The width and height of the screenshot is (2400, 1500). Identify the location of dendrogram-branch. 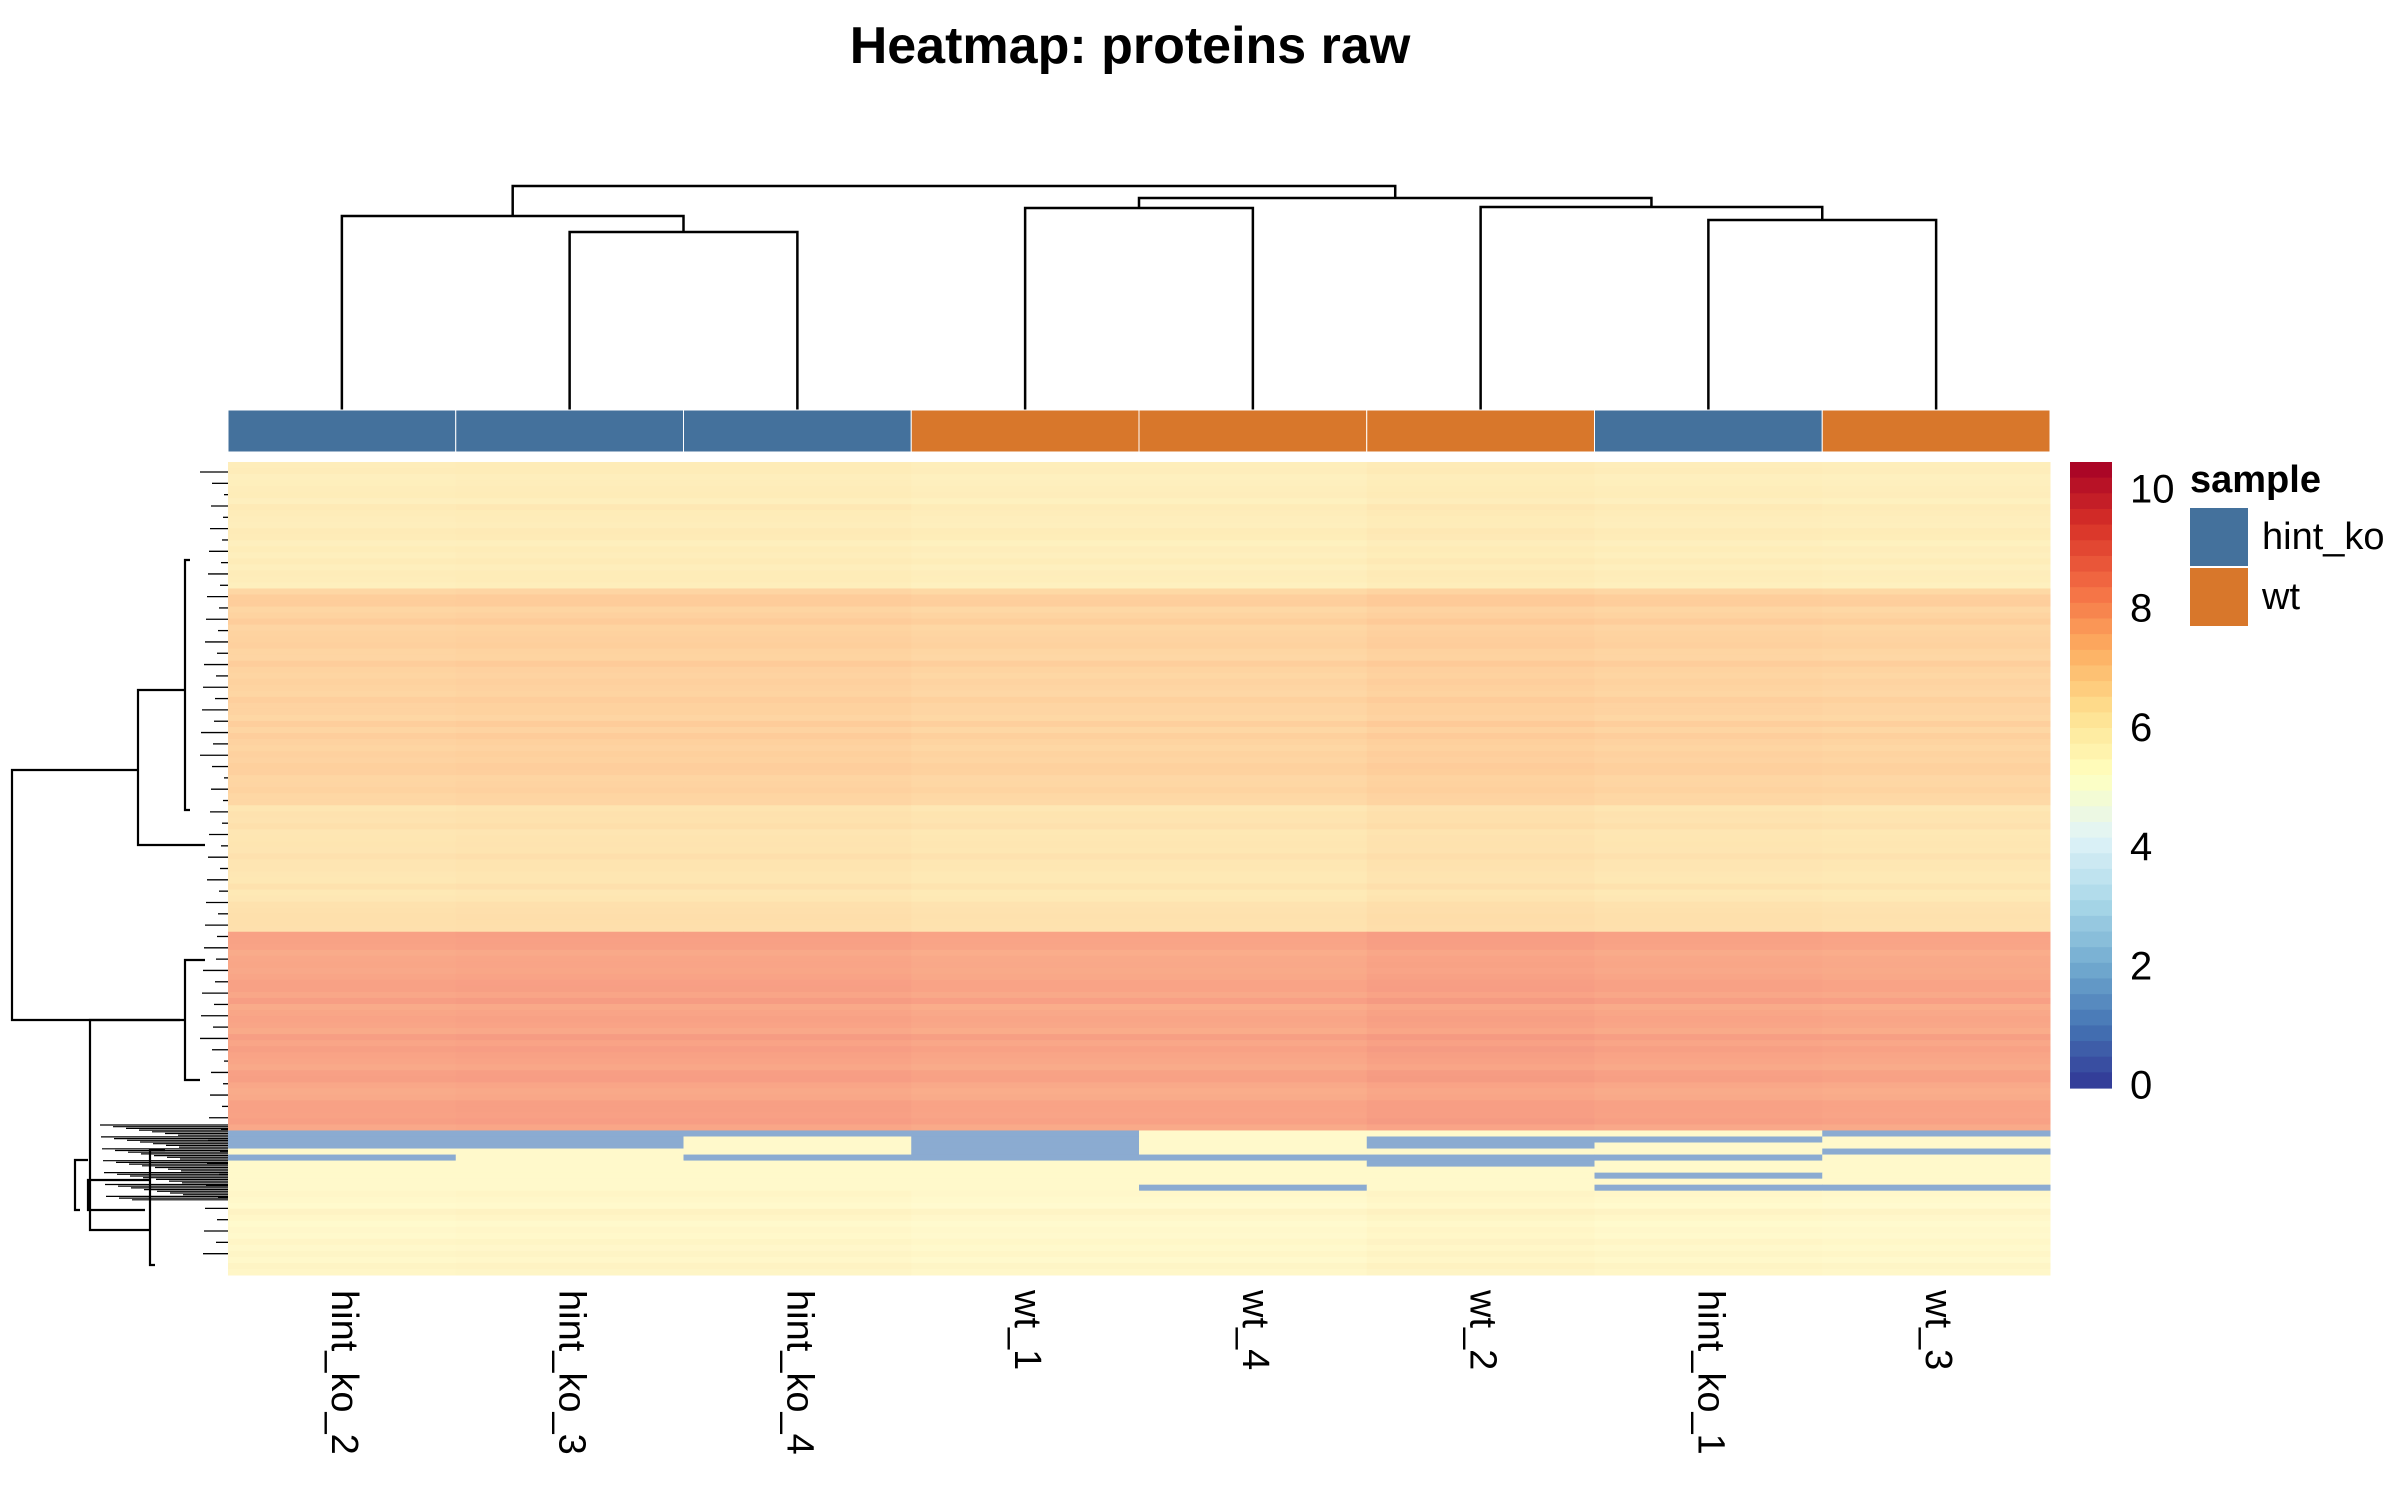
(512, 312).